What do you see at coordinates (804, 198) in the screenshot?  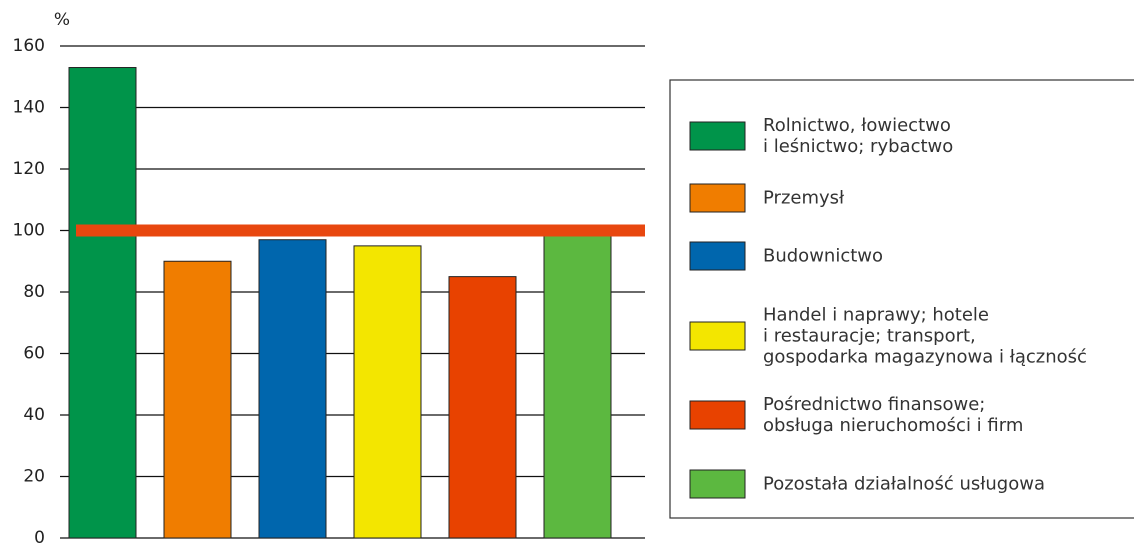 I see `legend-label: Przemysł` at bounding box center [804, 198].